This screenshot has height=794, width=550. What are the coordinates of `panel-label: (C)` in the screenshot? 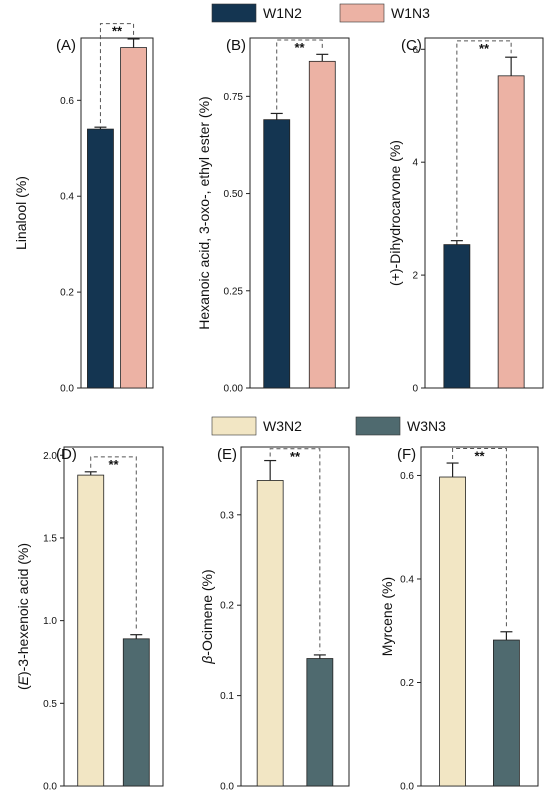 It's located at (411, 45).